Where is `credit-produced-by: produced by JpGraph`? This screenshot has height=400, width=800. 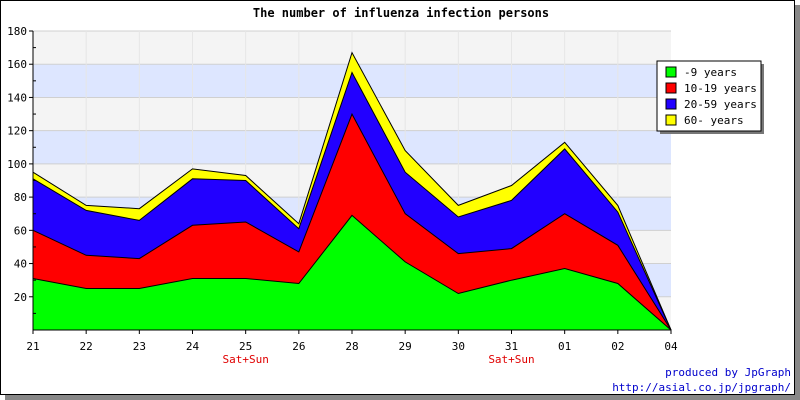
credit-produced-by: produced by JpGraph is located at coordinates (728, 372).